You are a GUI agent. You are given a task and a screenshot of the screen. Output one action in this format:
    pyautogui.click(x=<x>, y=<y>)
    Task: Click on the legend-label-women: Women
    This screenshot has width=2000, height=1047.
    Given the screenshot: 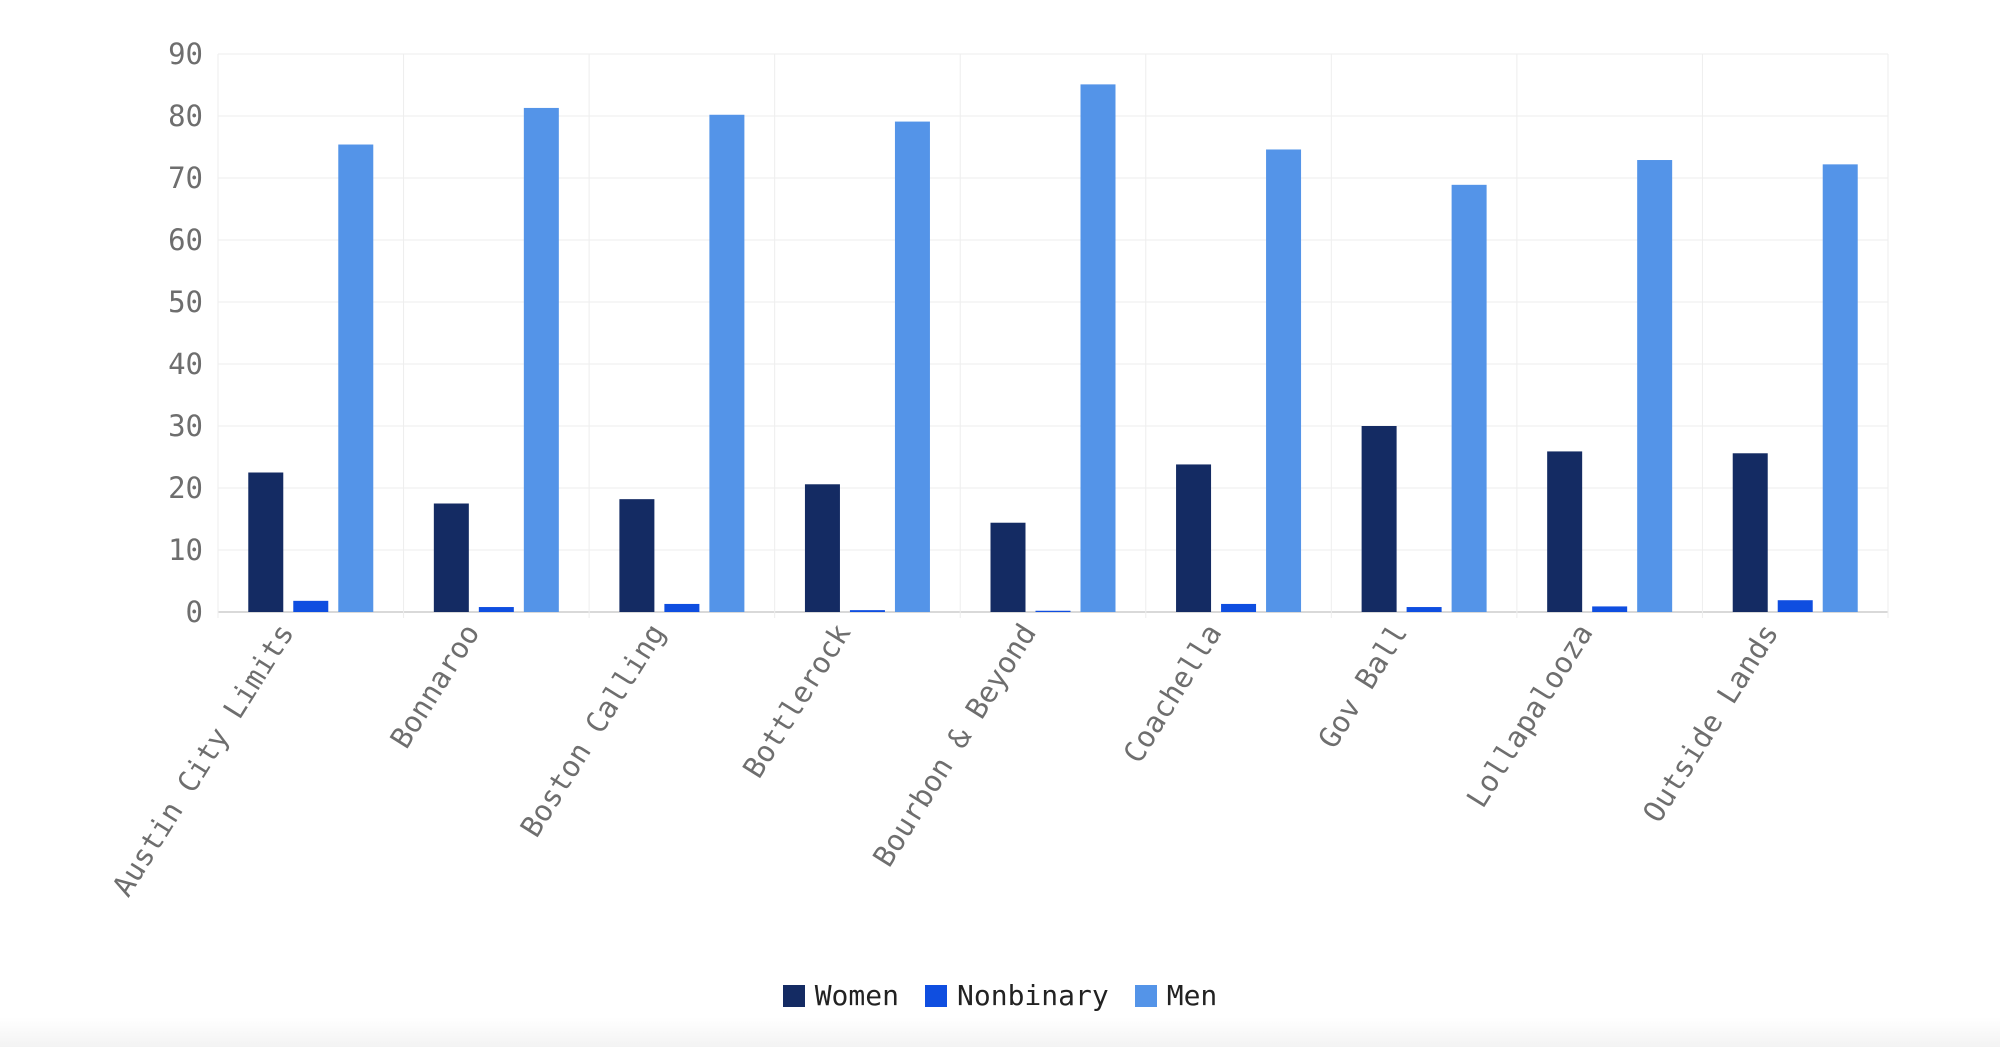 What is the action you would take?
    pyautogui.click(x=856, y=995)
    